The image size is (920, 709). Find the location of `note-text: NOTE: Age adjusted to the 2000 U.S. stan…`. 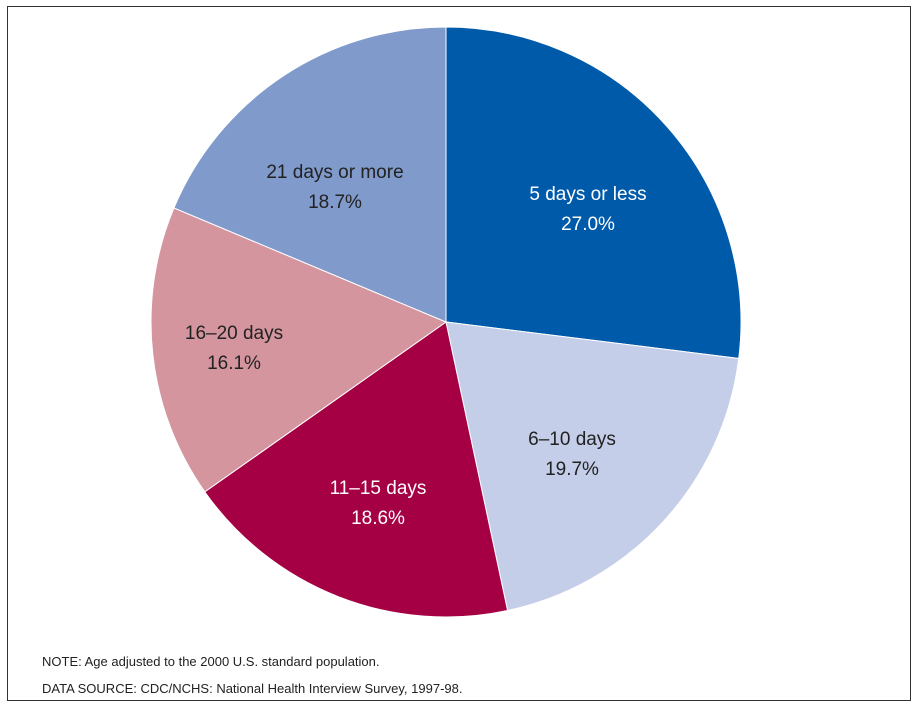

note-text: NOTE: Age adjusted to the 2000 U.S. stan… is located at coordinates (211, 661).